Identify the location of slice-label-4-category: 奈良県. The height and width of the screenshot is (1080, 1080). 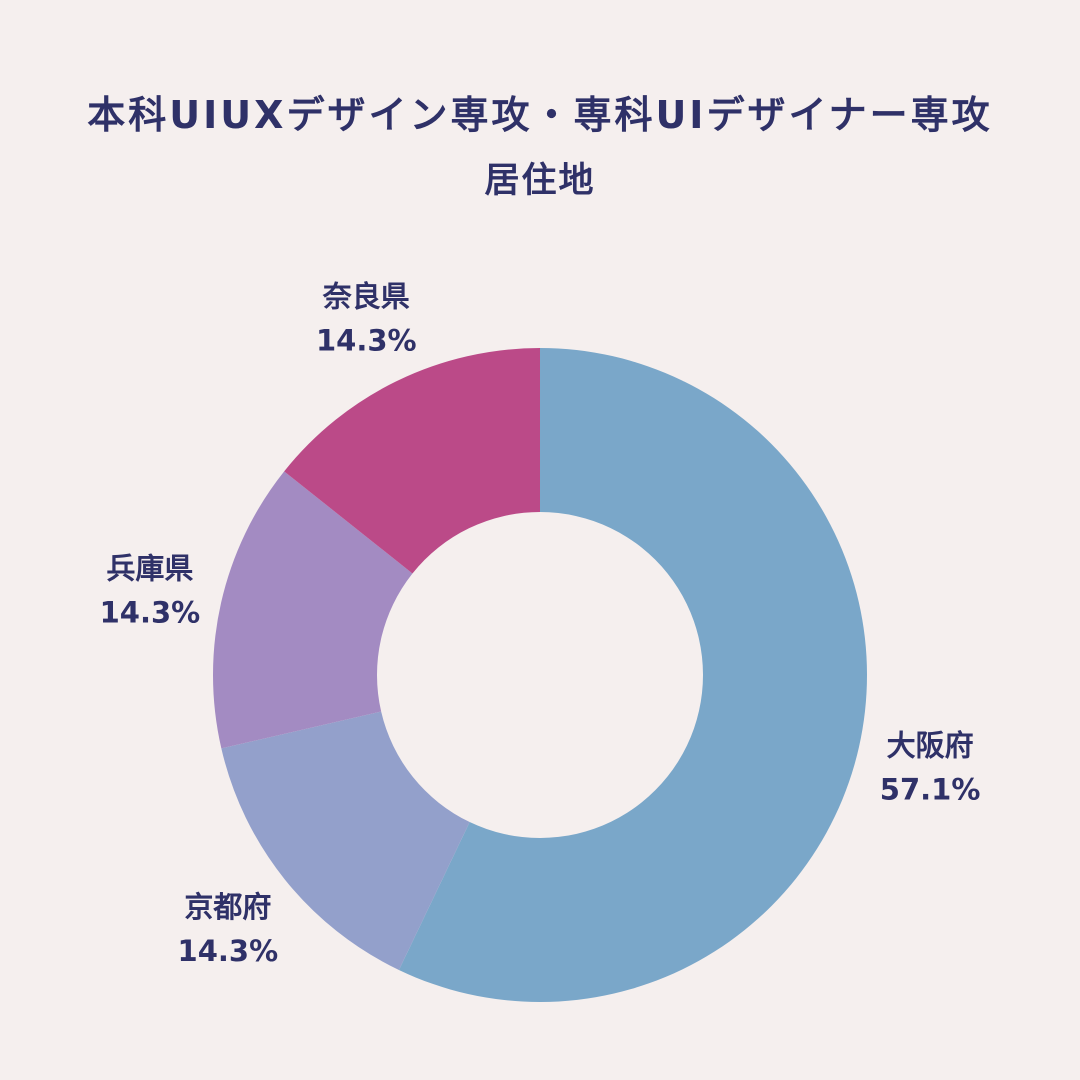
(366, 297).